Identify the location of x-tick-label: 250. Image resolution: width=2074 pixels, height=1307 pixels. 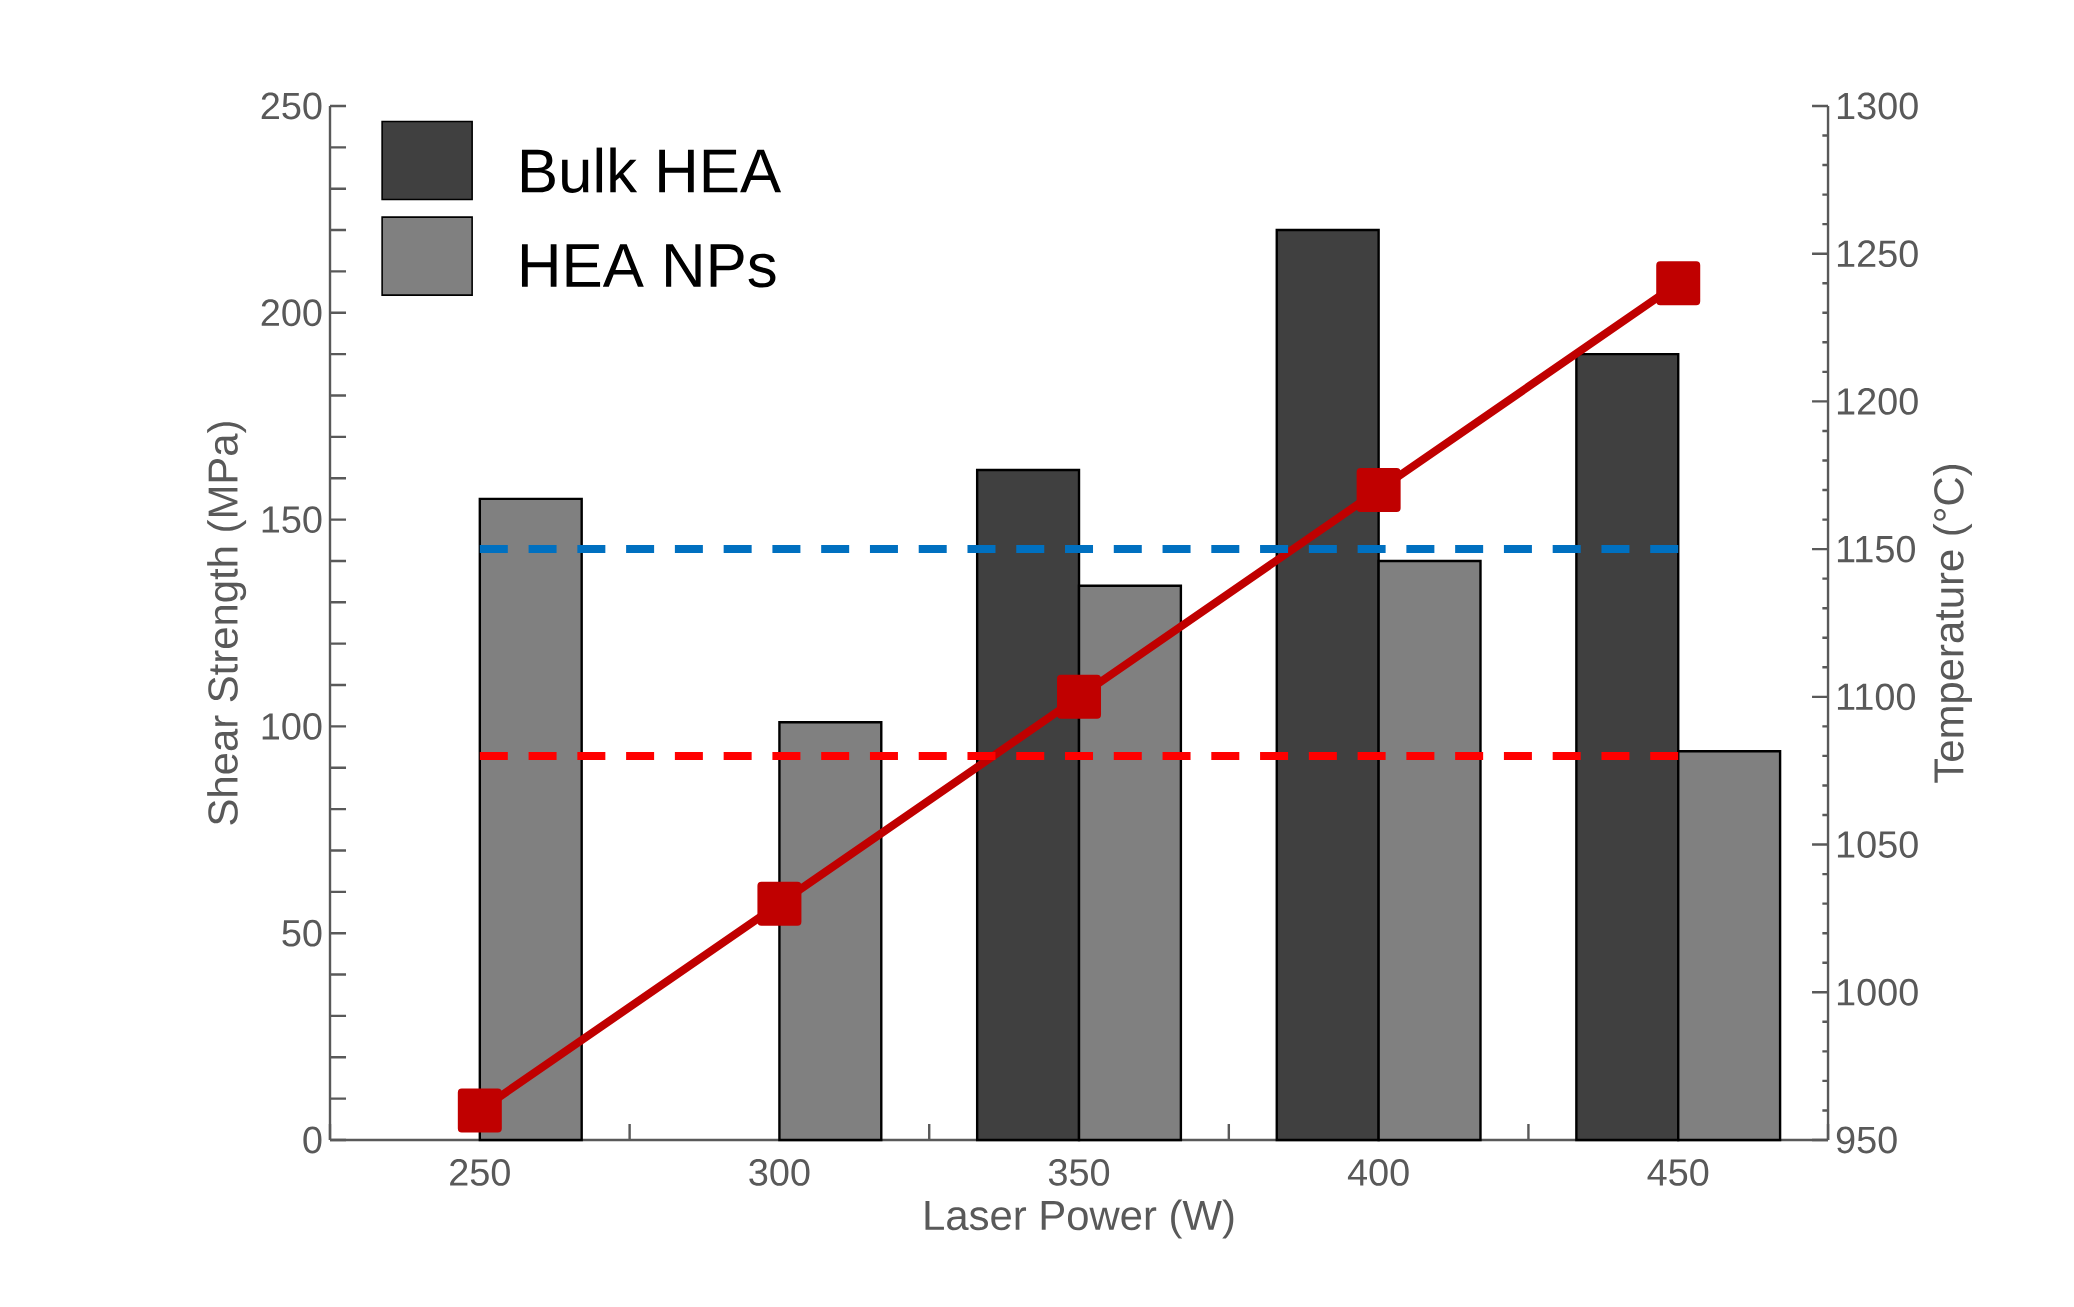
(480, 1172).